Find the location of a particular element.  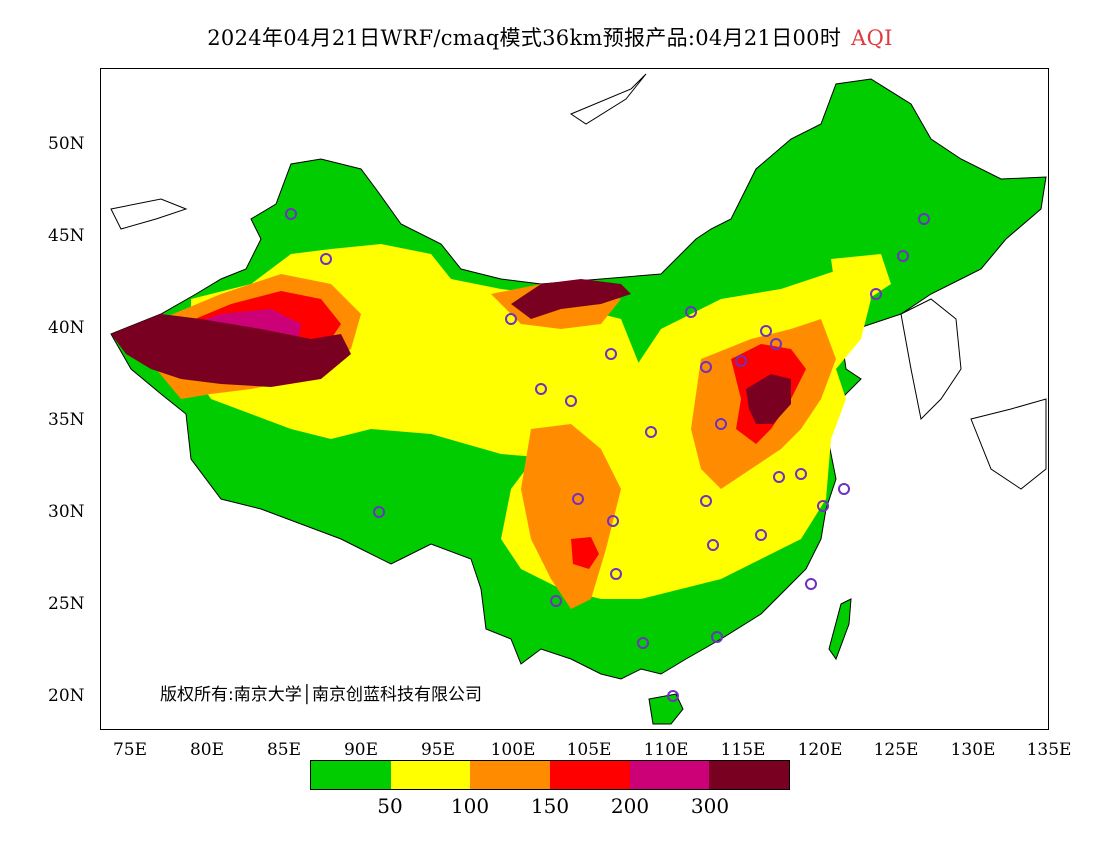

title-variable: AQI is located at coordinates (872, 38).